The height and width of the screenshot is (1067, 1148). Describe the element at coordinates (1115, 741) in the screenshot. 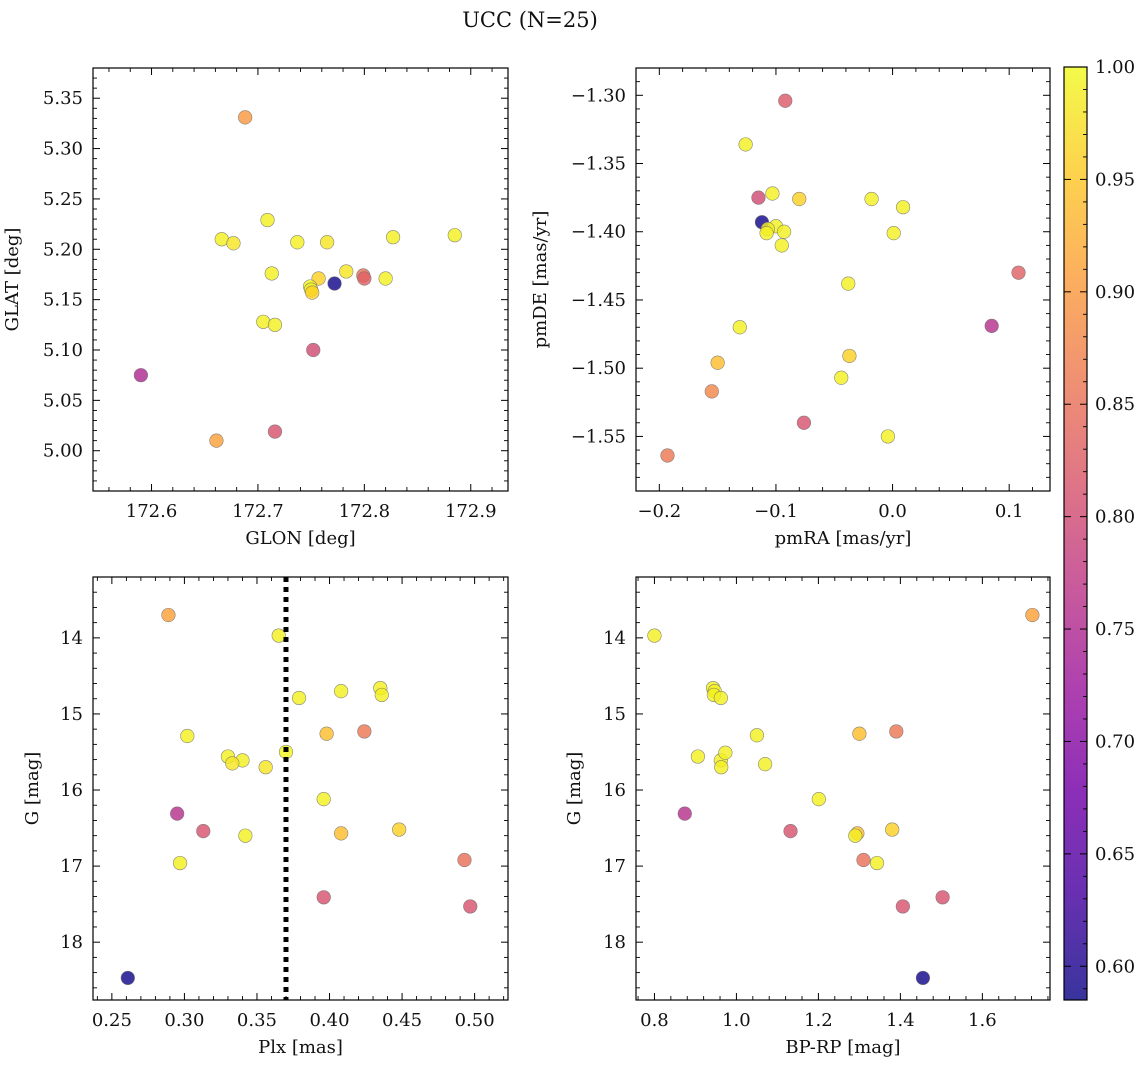

I see `colorbar-tick-label: 0.70` at that location.